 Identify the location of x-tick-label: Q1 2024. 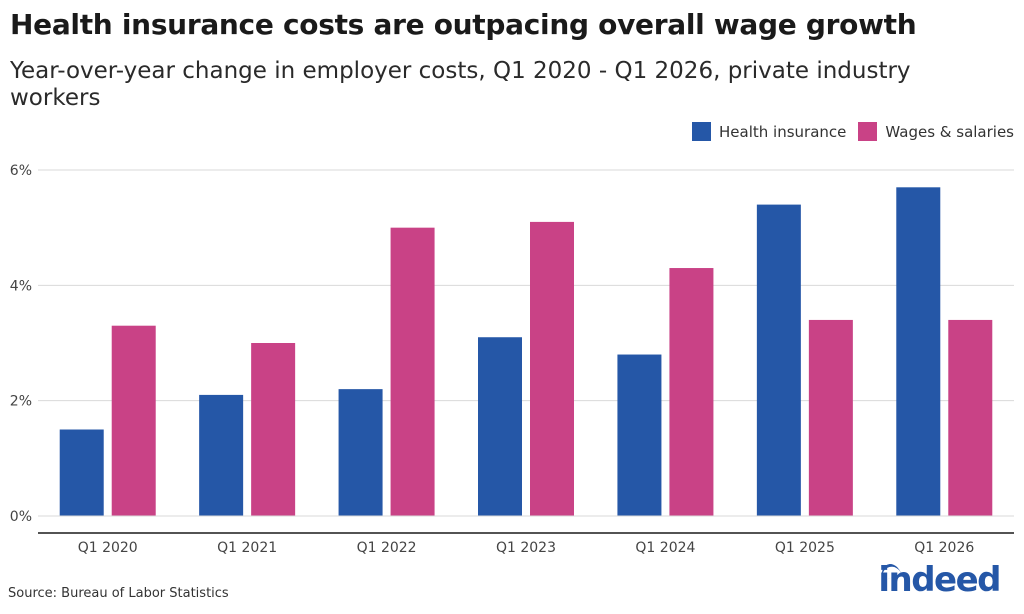
(665, 548).